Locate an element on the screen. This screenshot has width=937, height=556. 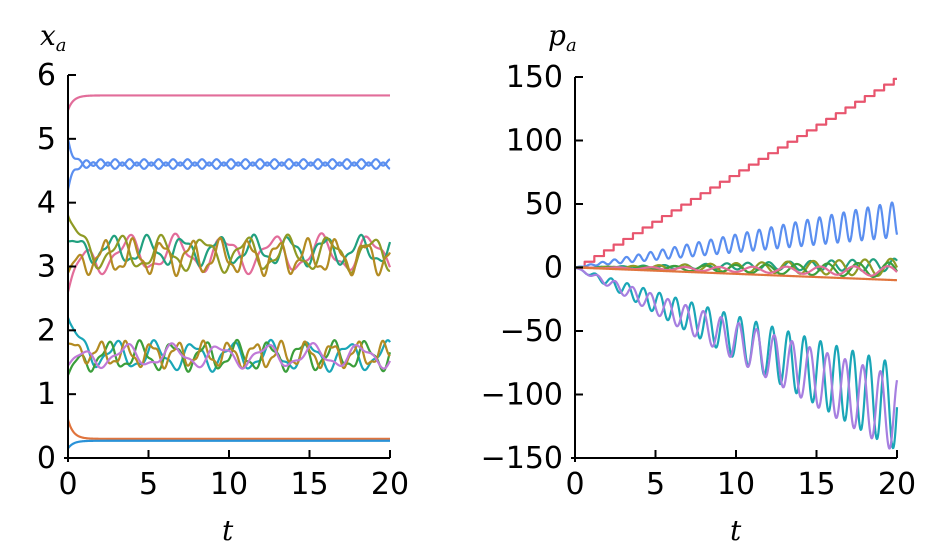
left-y-tick-label: 3 is located at coordinates (46, 267).